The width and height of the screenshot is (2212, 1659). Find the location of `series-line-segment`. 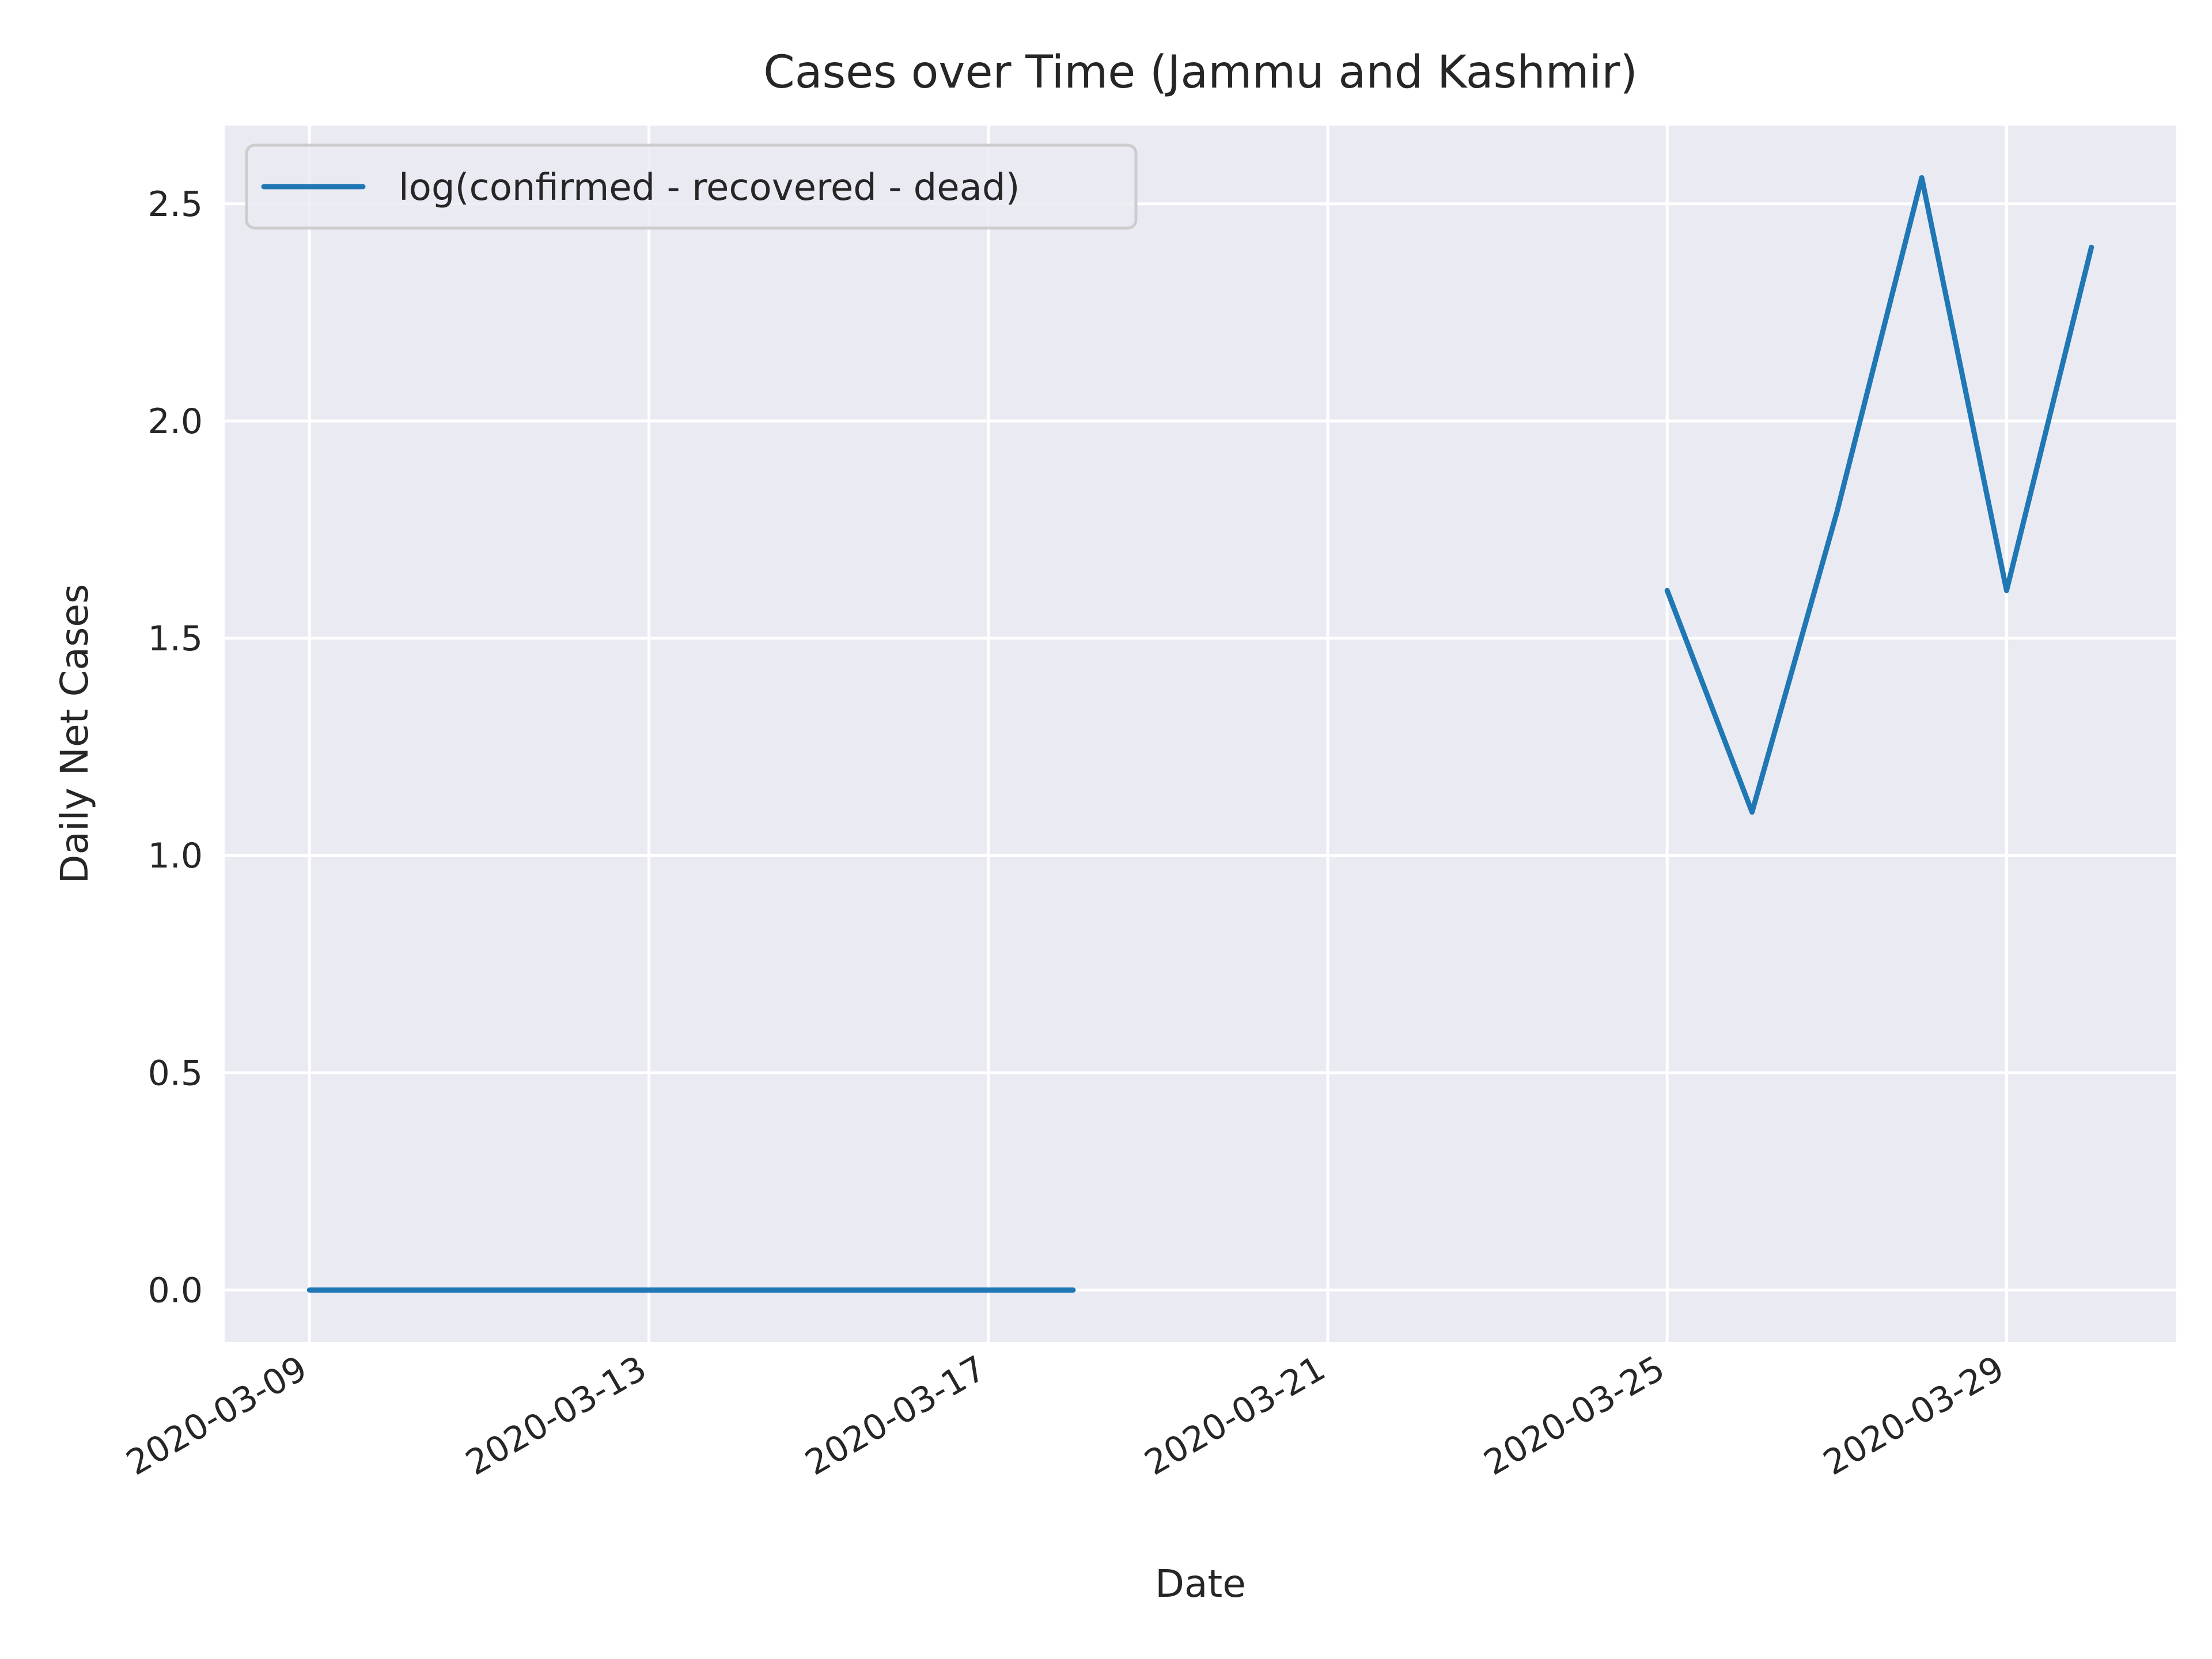

series-line-segment is located at coordinates (1879, 495).